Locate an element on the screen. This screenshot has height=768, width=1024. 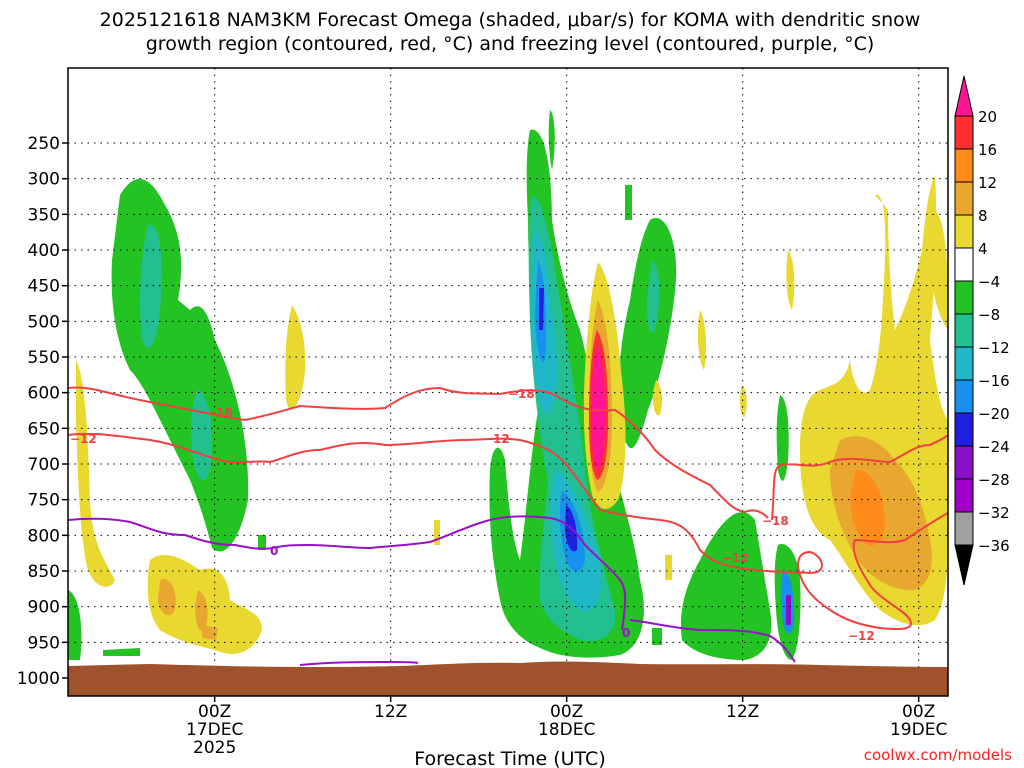
contour-label-freezing-b: 0 is located at coordinates (626, 633).